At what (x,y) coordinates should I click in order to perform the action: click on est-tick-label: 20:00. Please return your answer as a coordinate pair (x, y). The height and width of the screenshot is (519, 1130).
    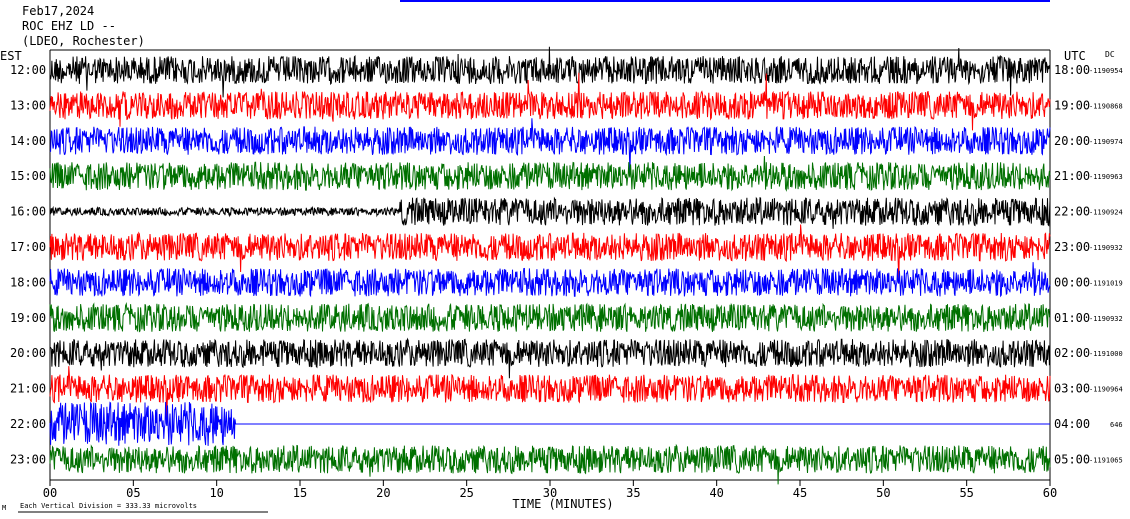
    Looking at the image, I should click on (28, 353).